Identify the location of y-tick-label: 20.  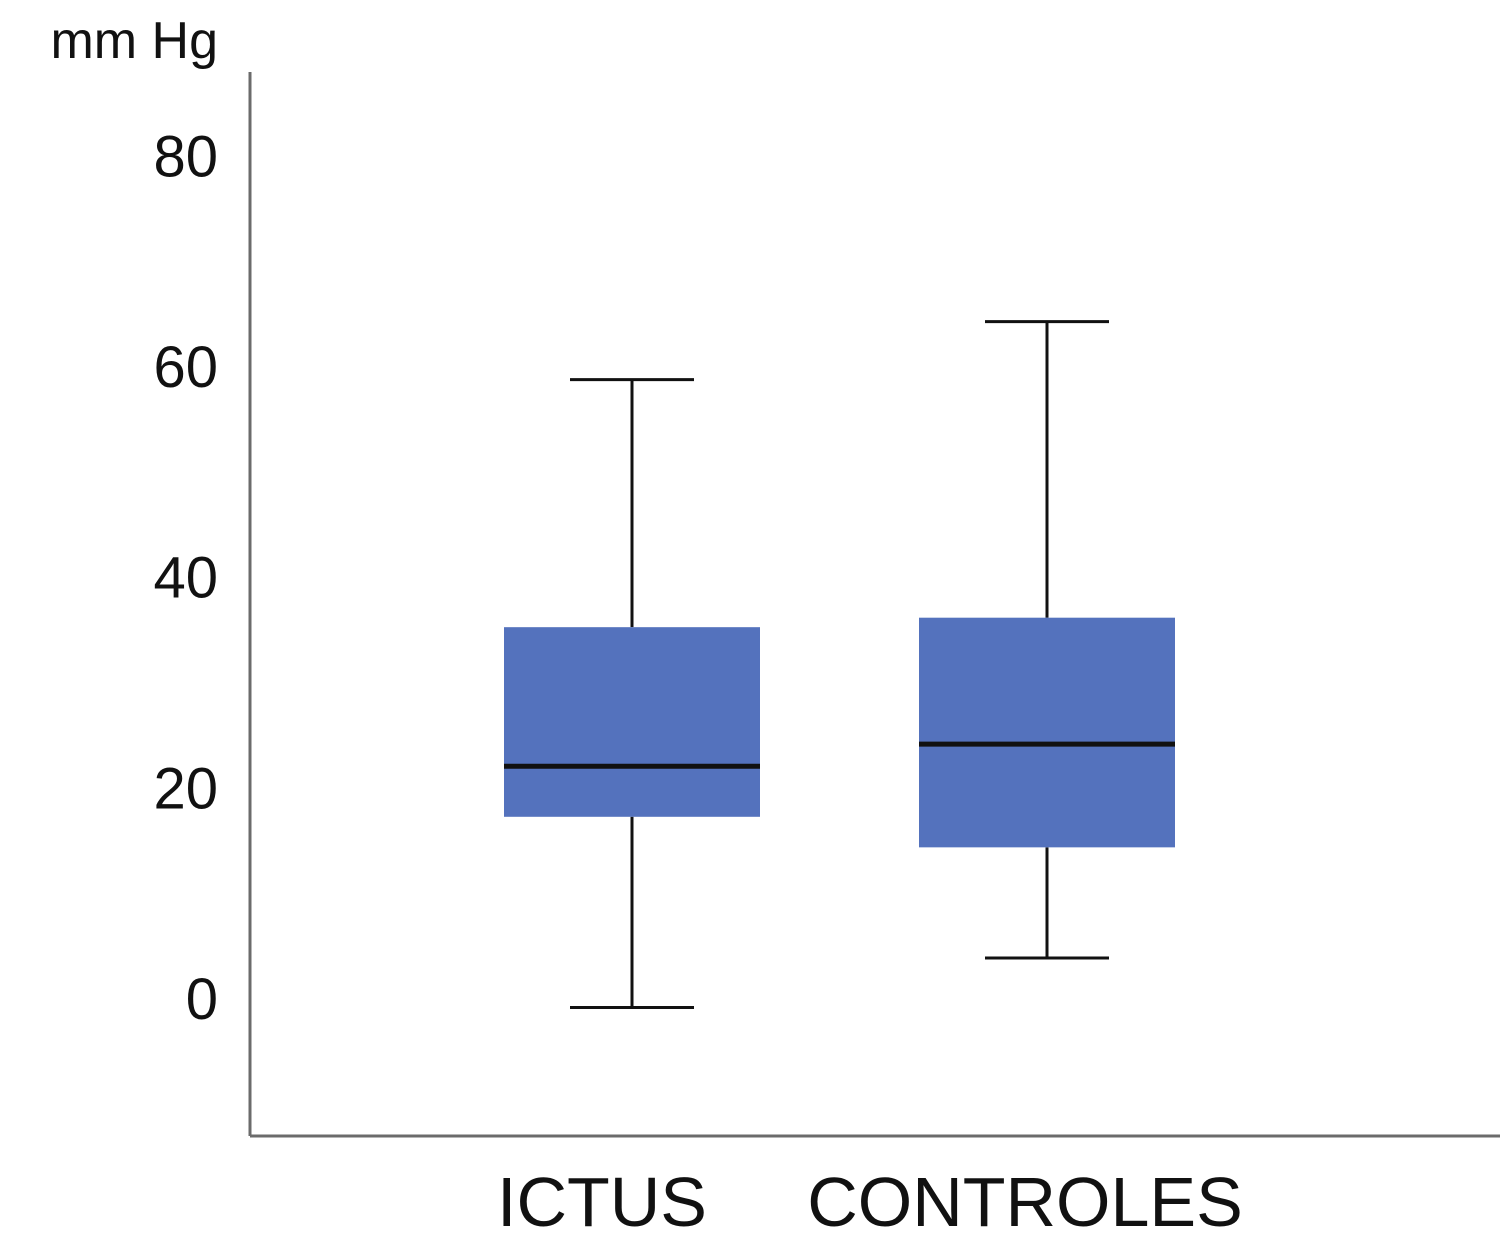
(185, 788).